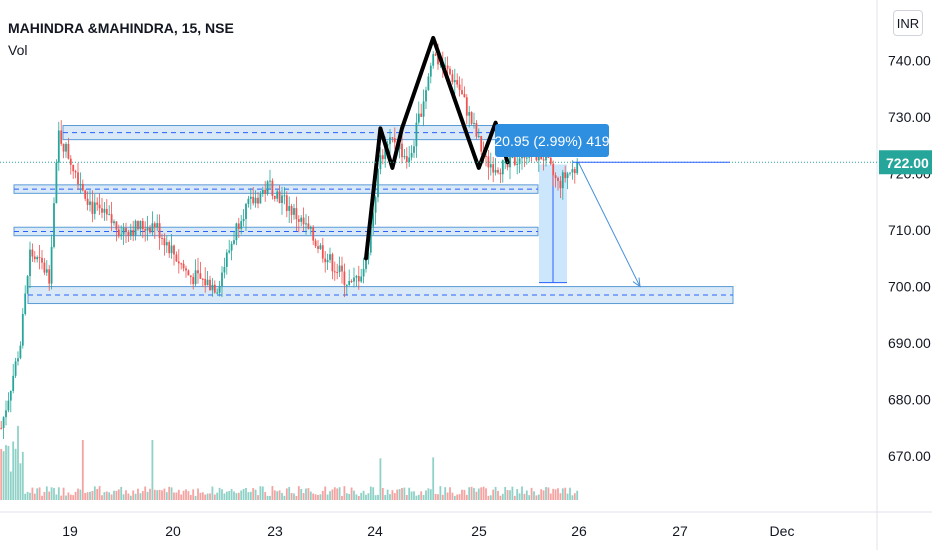 This screenshot has width=932, height=555. What do you see at coordinates (375, 531) in the screenshot?
I see `time-axis-tick-label: 24` at bounding box center [375, 531].